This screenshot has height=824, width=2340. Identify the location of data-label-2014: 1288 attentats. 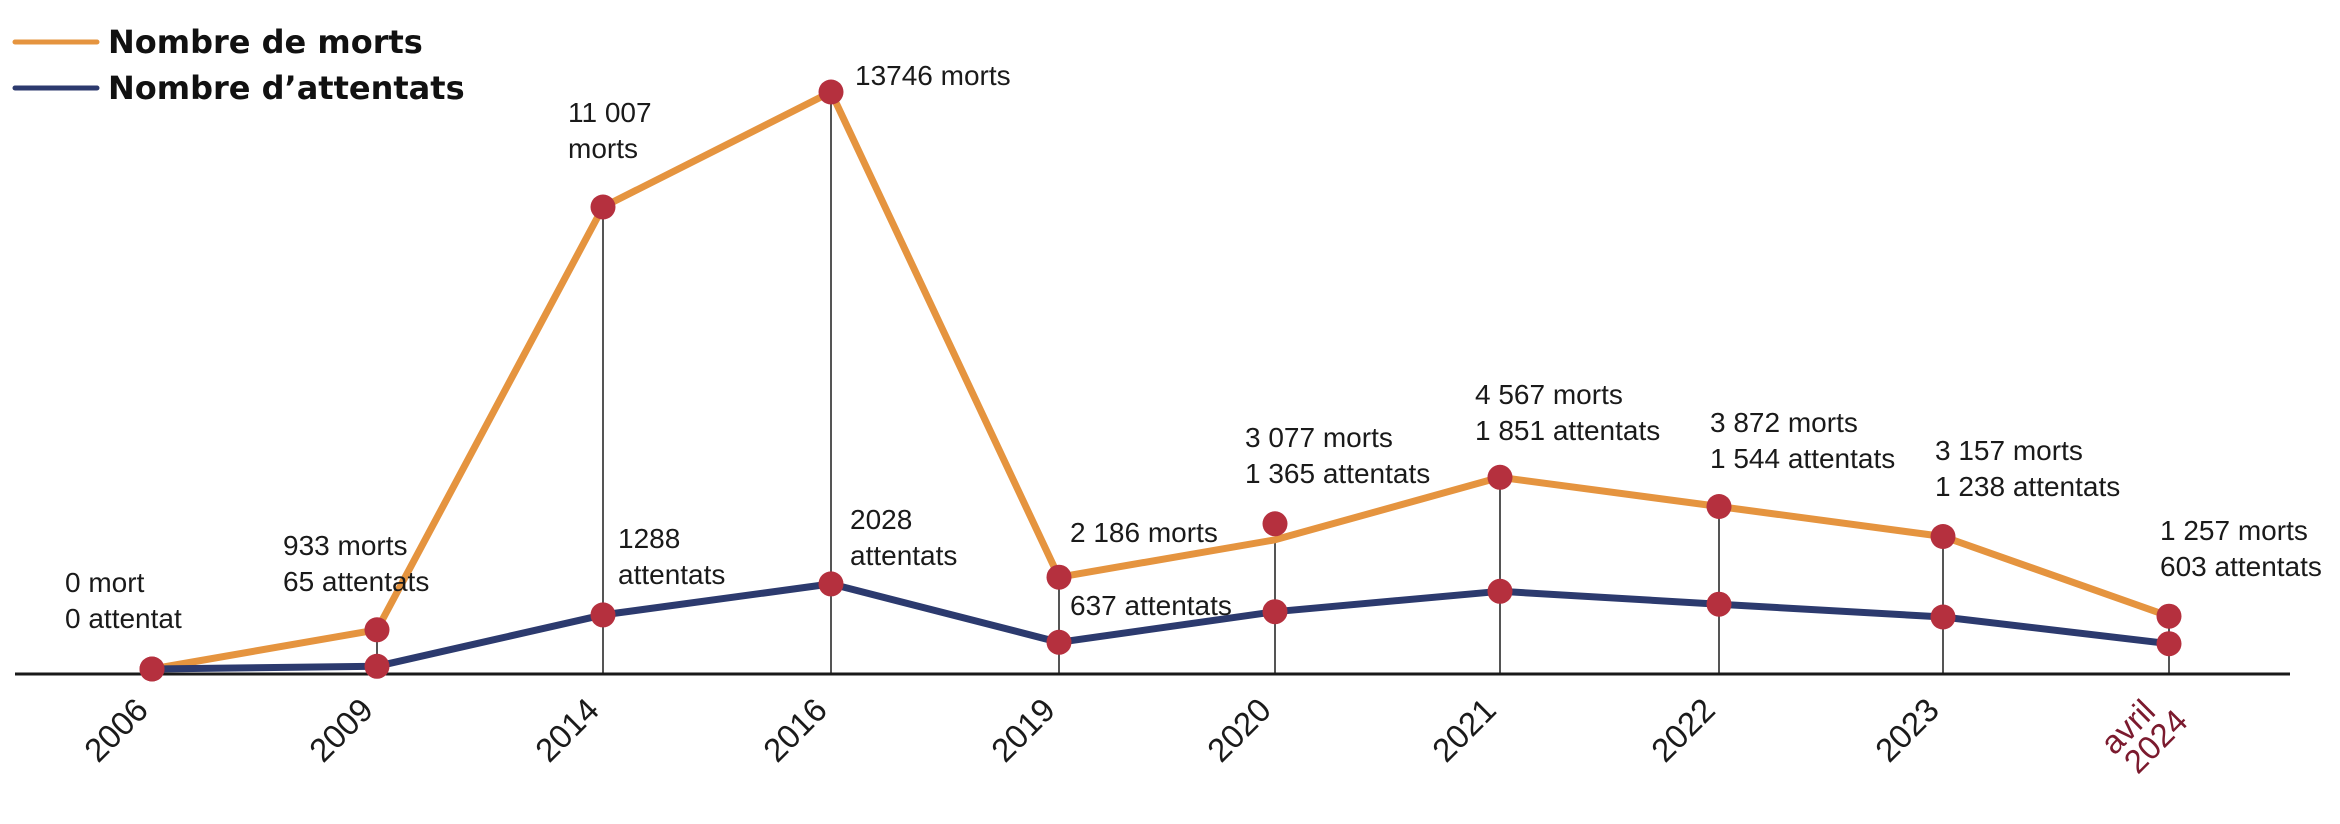
(671, 556).